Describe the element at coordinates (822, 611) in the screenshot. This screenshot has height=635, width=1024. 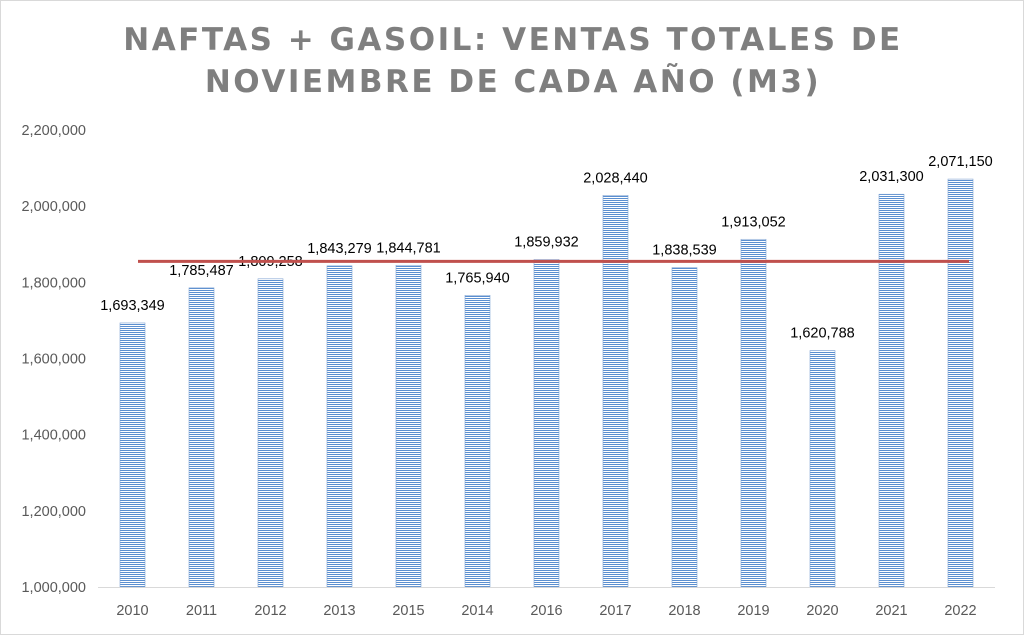
I see `x-tick-label: 2020` at that location.